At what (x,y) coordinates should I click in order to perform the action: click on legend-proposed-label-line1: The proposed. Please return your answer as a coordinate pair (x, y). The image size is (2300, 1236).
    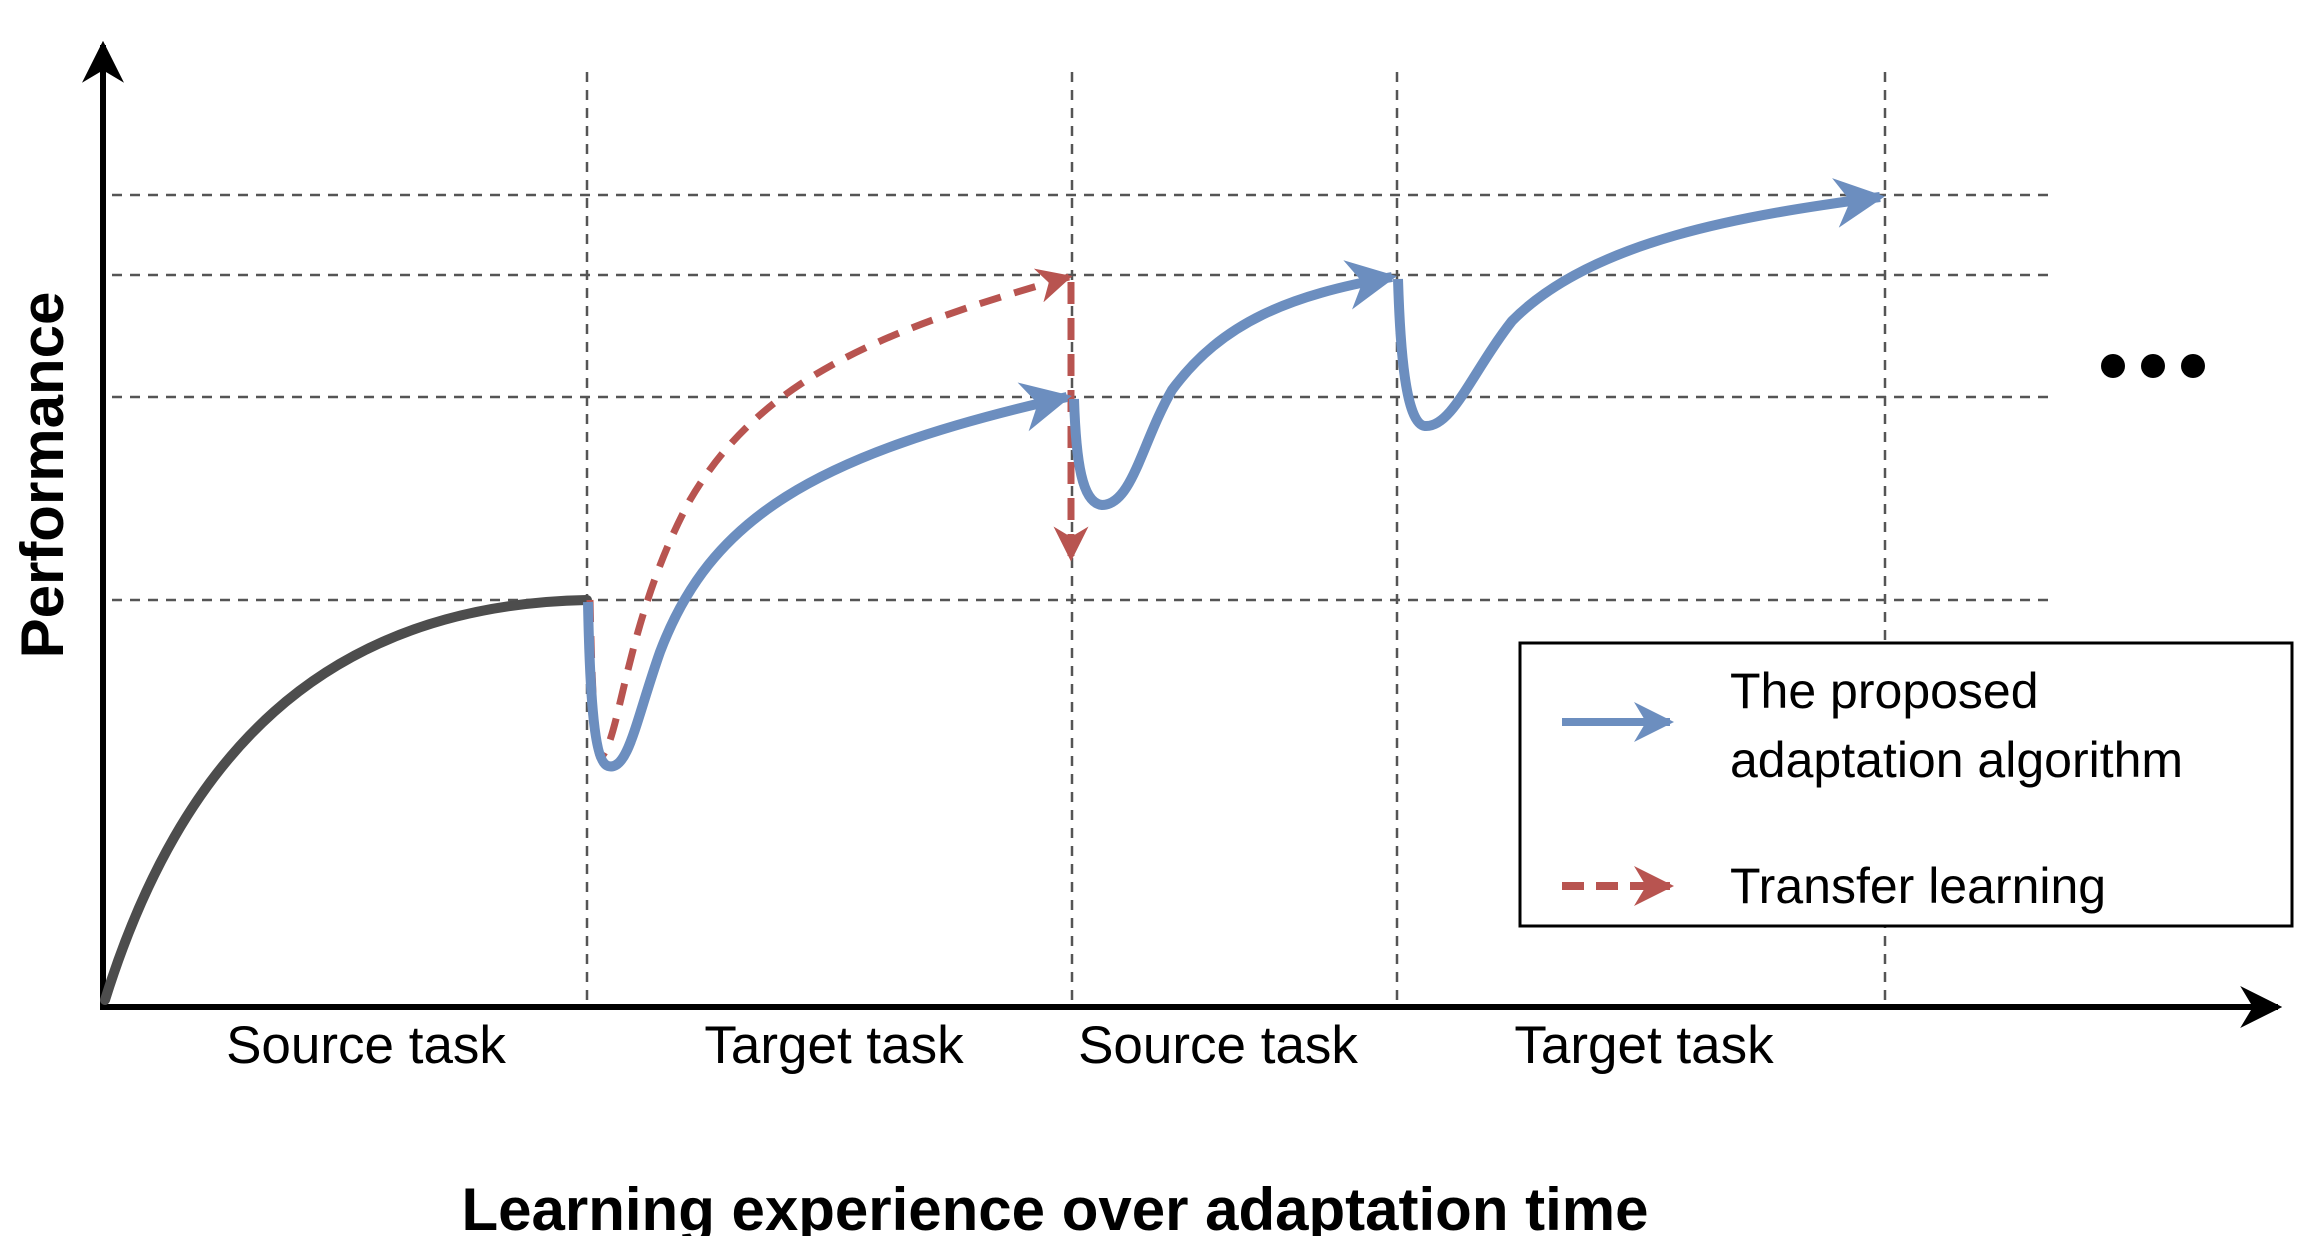
    Looking at the image, I should click on (1884, 691).